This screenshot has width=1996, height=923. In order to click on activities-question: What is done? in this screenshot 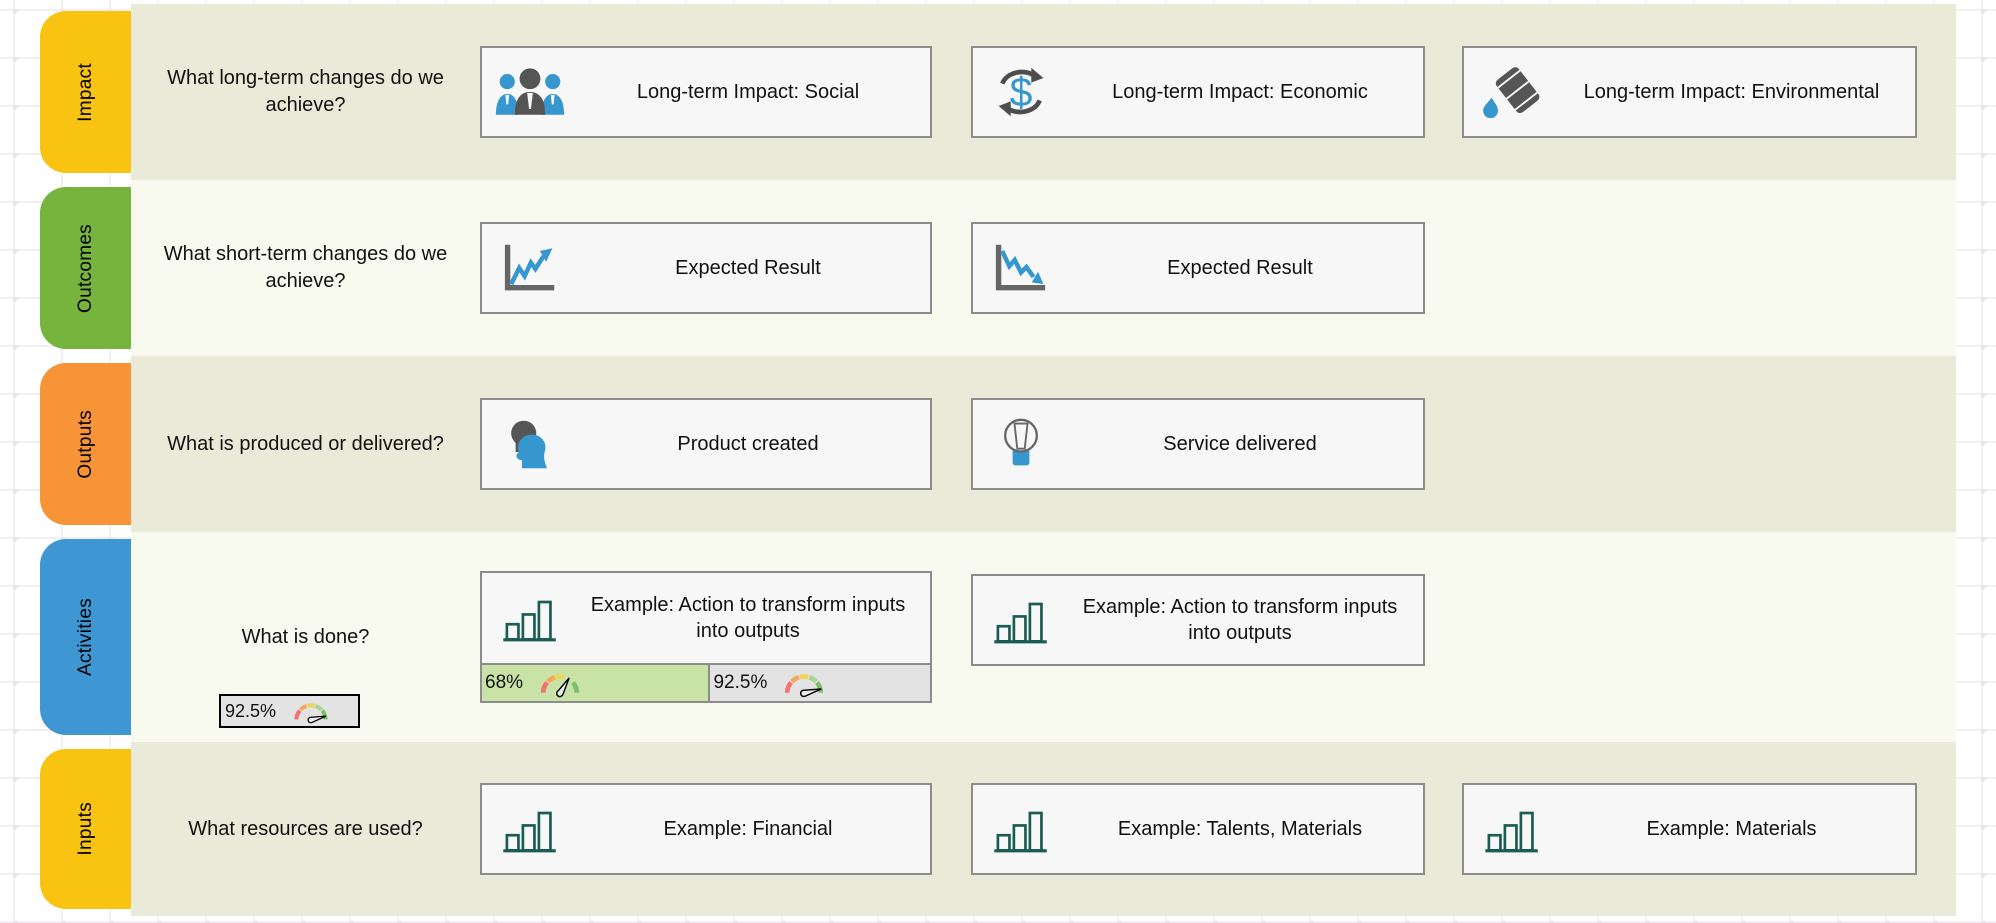, I will do `click(305, 636)`.